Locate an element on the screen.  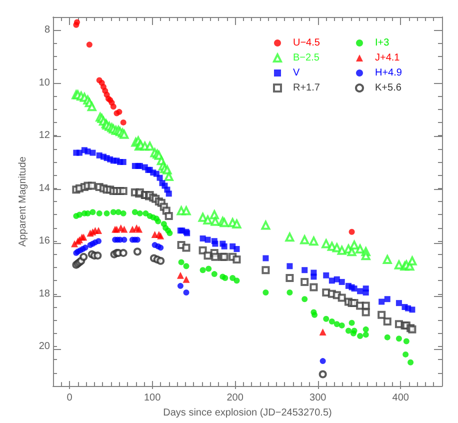
x-tick-label: 400 is located at coordinates (401, 398).